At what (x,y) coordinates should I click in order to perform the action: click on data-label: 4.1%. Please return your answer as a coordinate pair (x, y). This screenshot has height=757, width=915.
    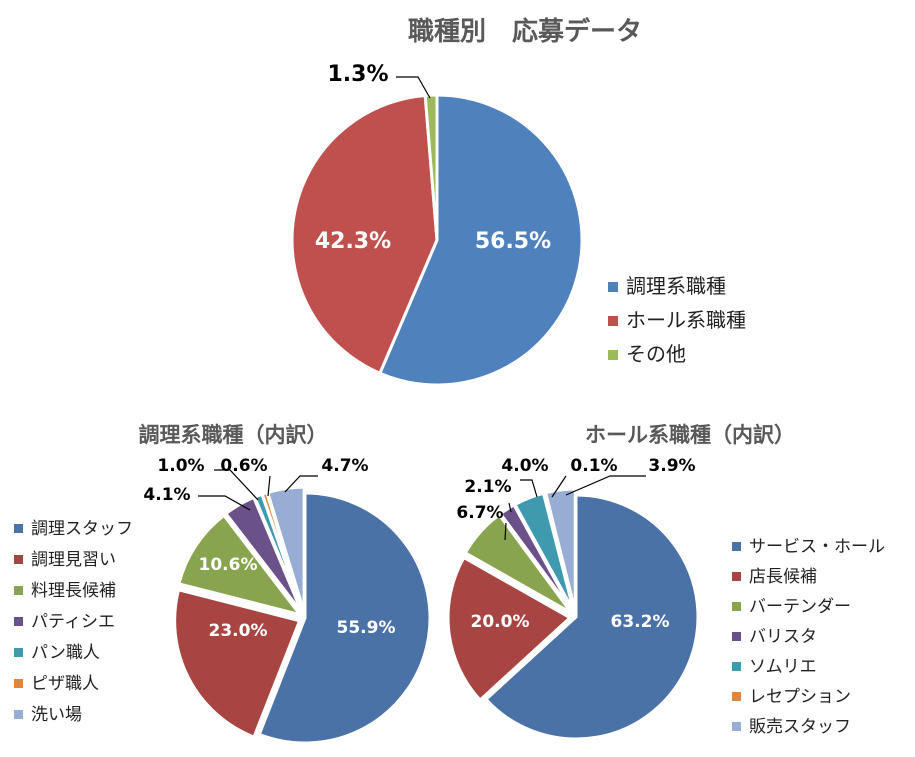
    Looking at the image, I should click on (166, 495).